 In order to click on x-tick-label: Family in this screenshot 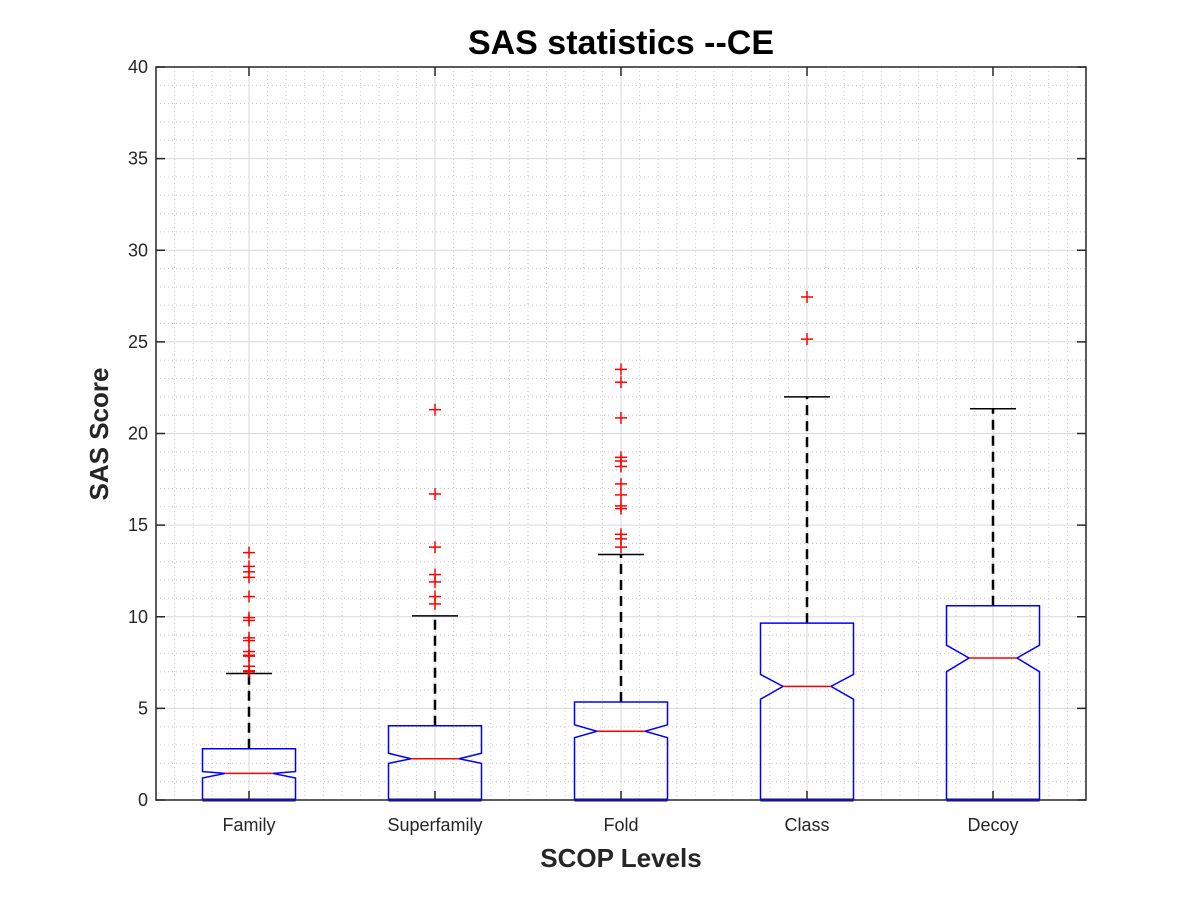, I will do `click(249, 825)`.